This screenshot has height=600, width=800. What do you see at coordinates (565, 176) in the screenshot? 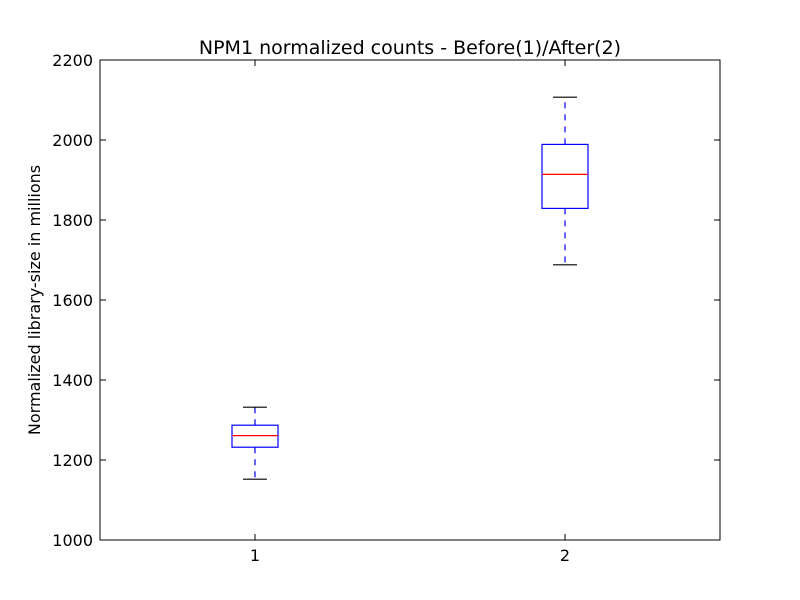
I see `iqr-box` at bounding box center [565, 176].